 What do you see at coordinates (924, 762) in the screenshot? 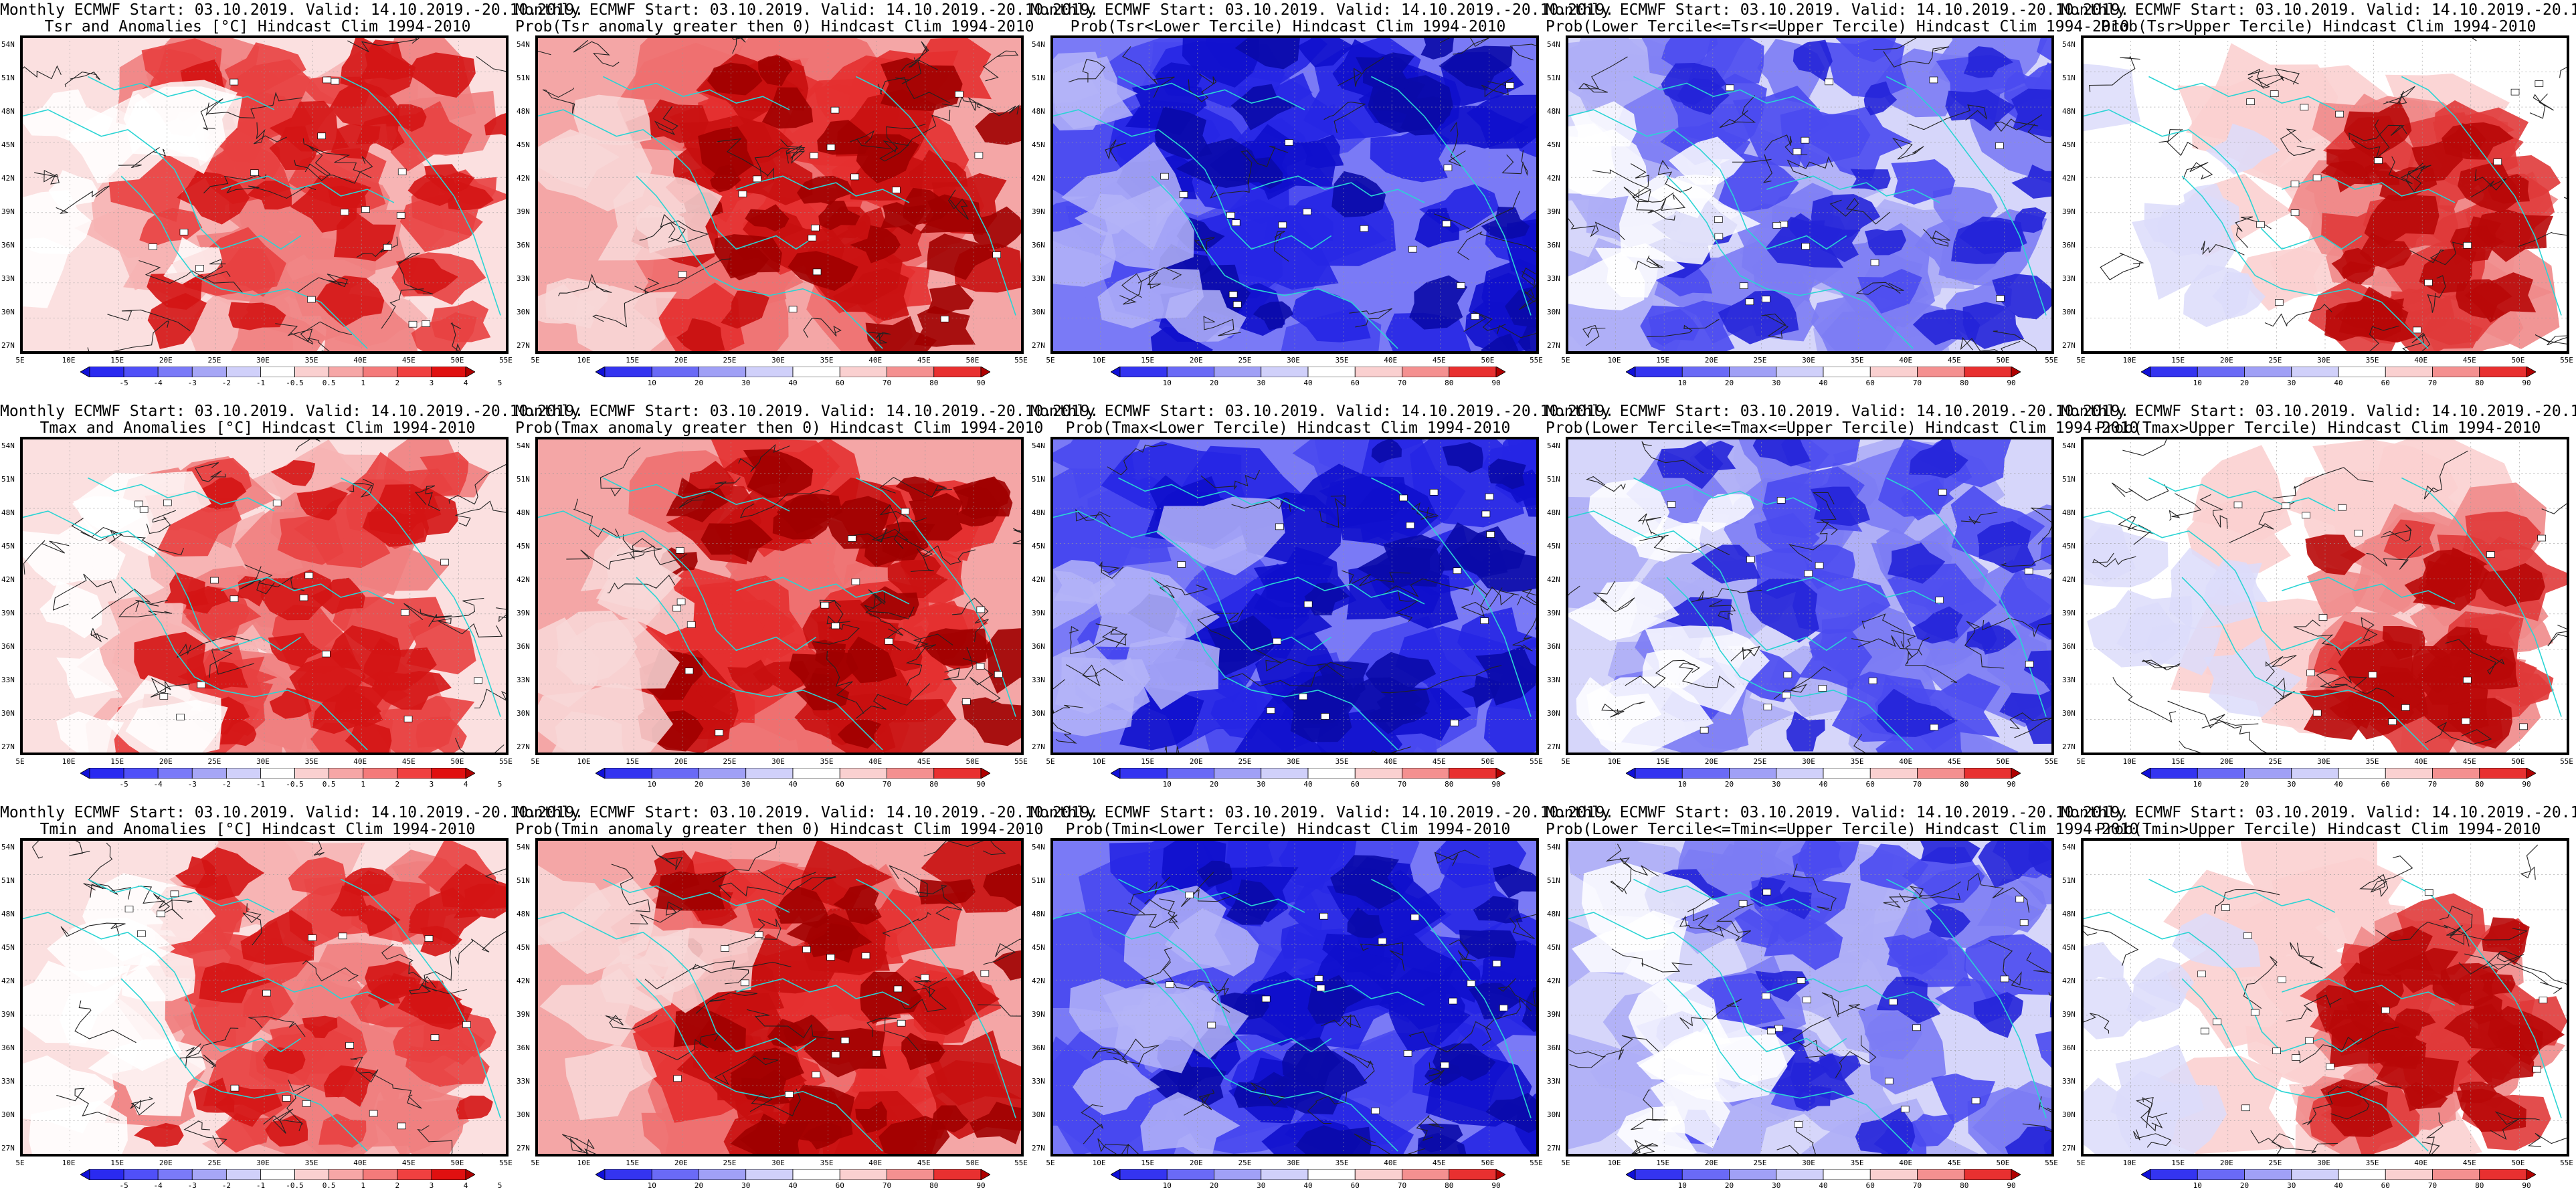
I see `longitude-tick-label: 45E` at bounding box center [924, 762].